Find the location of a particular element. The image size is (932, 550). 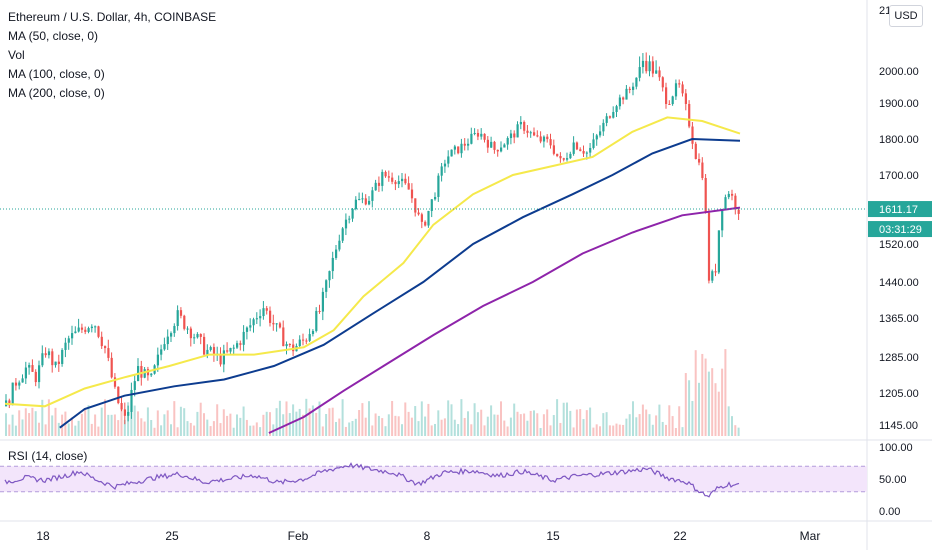

legend-ma50: MA (50, close, 0) is located at coordinates (53, 36).